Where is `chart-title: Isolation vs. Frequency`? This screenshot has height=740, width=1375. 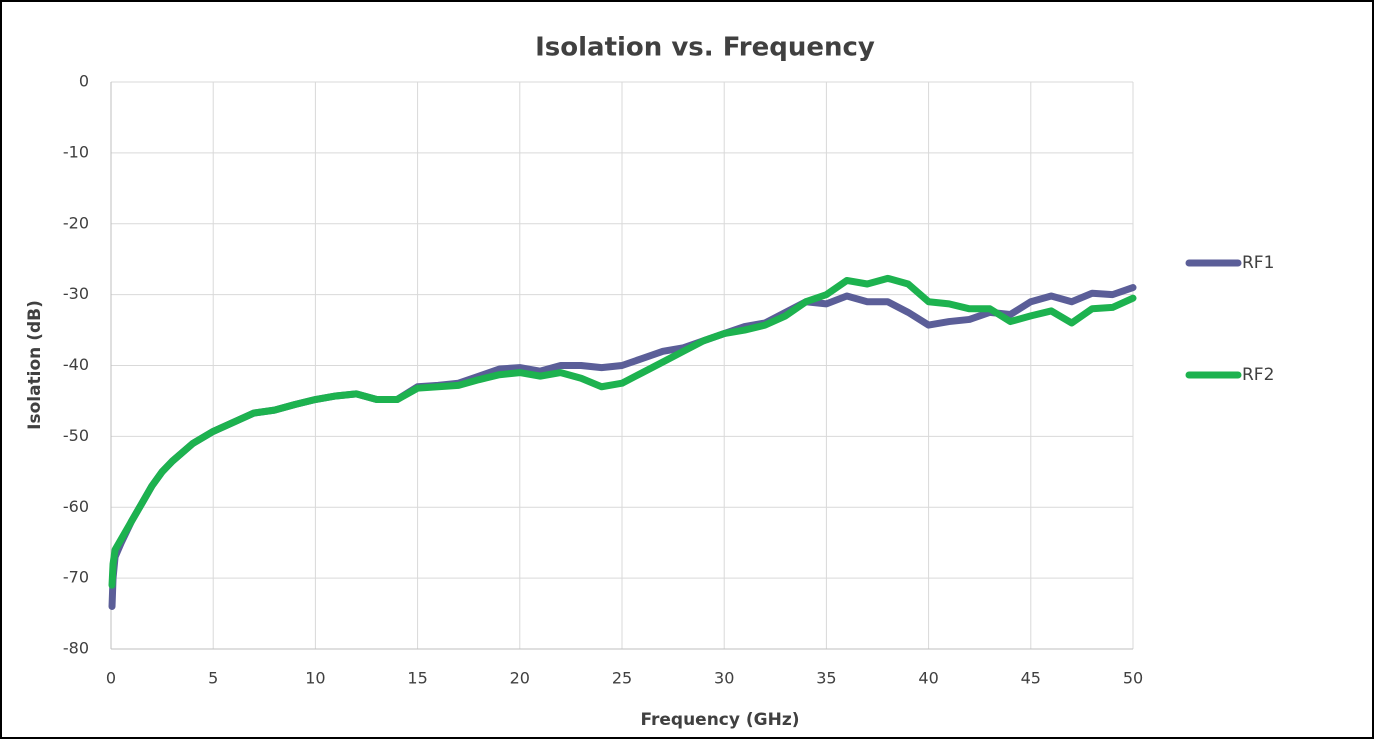 chart-title: Isolation vs. Frequency is located at coordinates (705, 48).